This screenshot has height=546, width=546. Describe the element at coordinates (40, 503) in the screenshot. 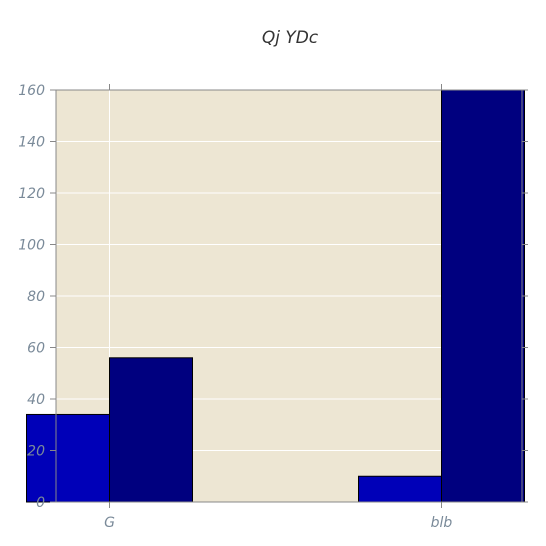

I see `y-tick-label: 0` at that location.